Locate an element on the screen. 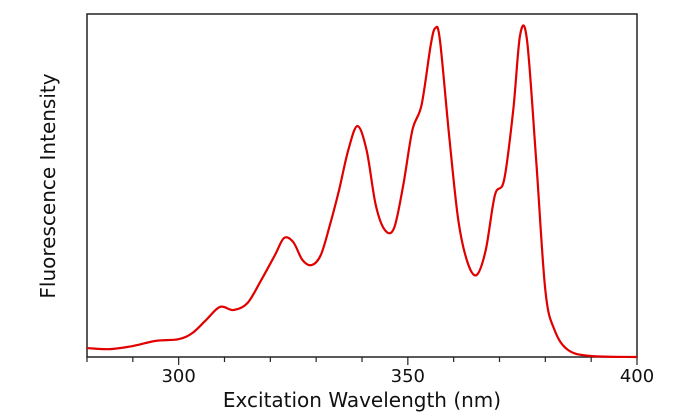 The width and height of the screenshot is (700, 420). x-ticks is located at coordinates (362, 361).